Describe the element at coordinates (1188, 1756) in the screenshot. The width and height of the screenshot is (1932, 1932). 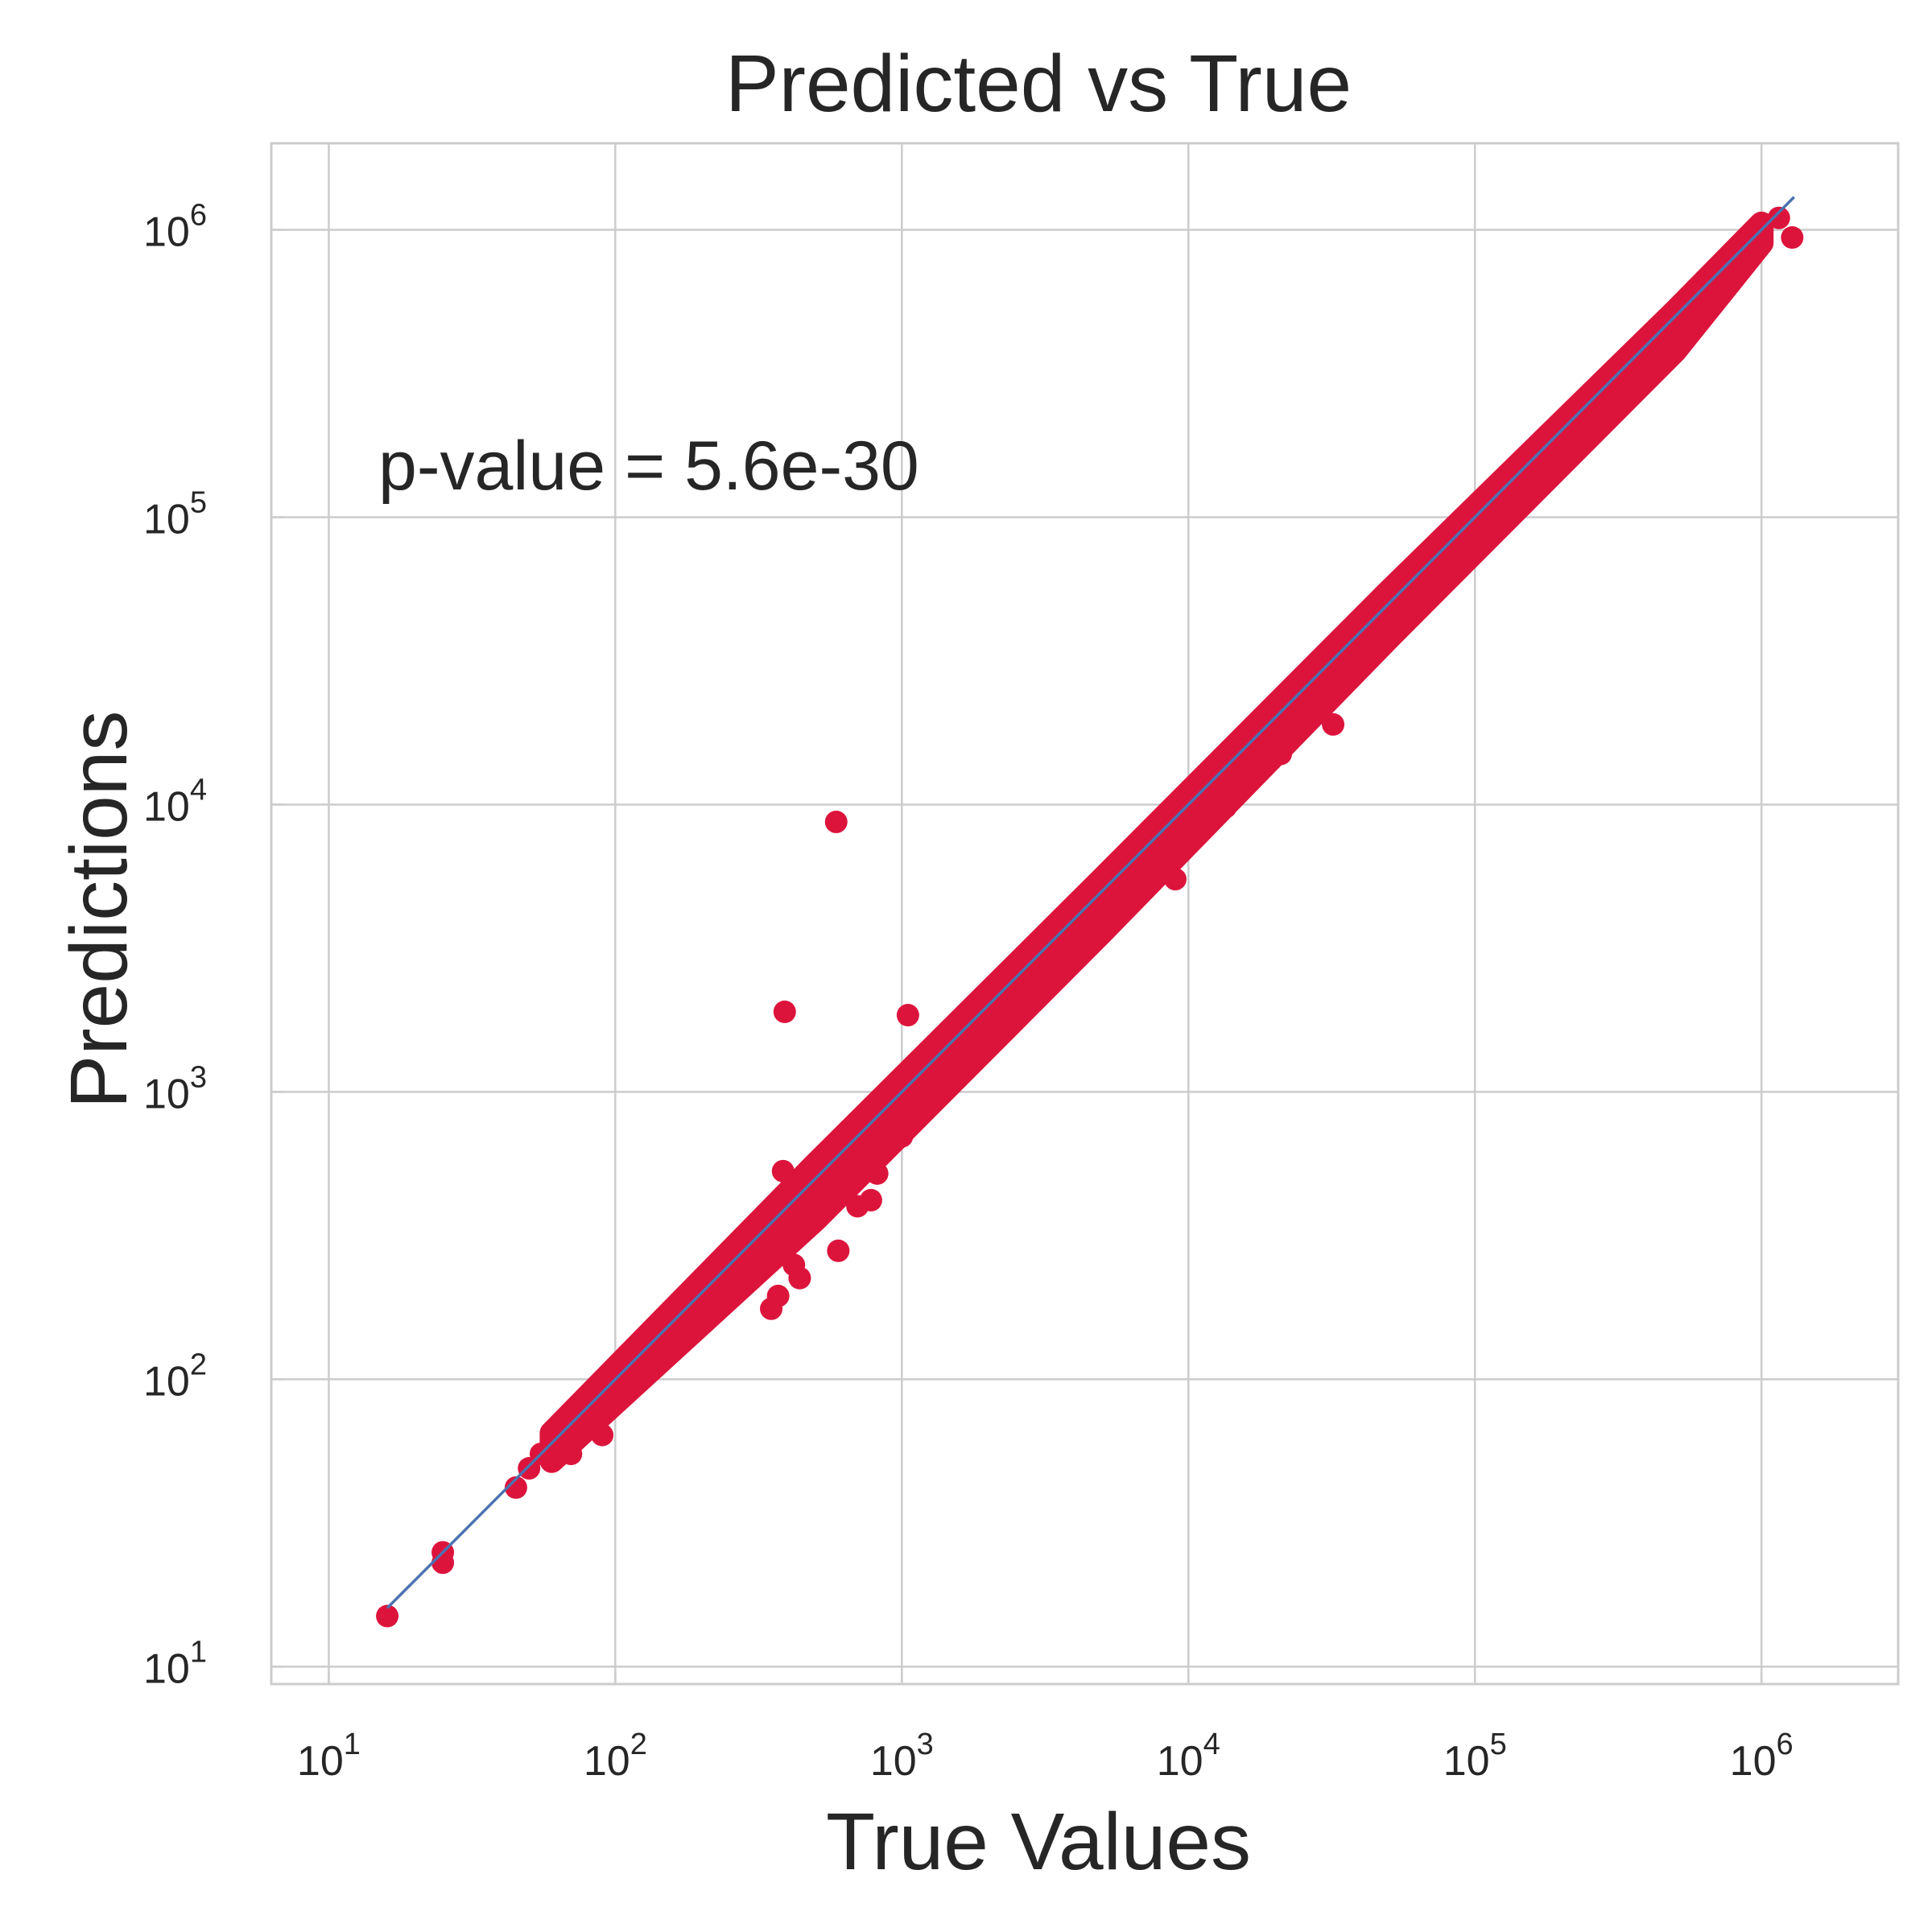
I see `x-tick-label: 10⁴` at that location.